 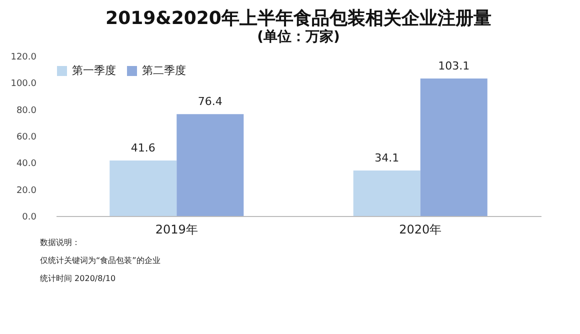 What do you see at coordinates (26, 111) in the screenshot?
I see `y-tick-label: 80.0` at bounding box center [26, 111].